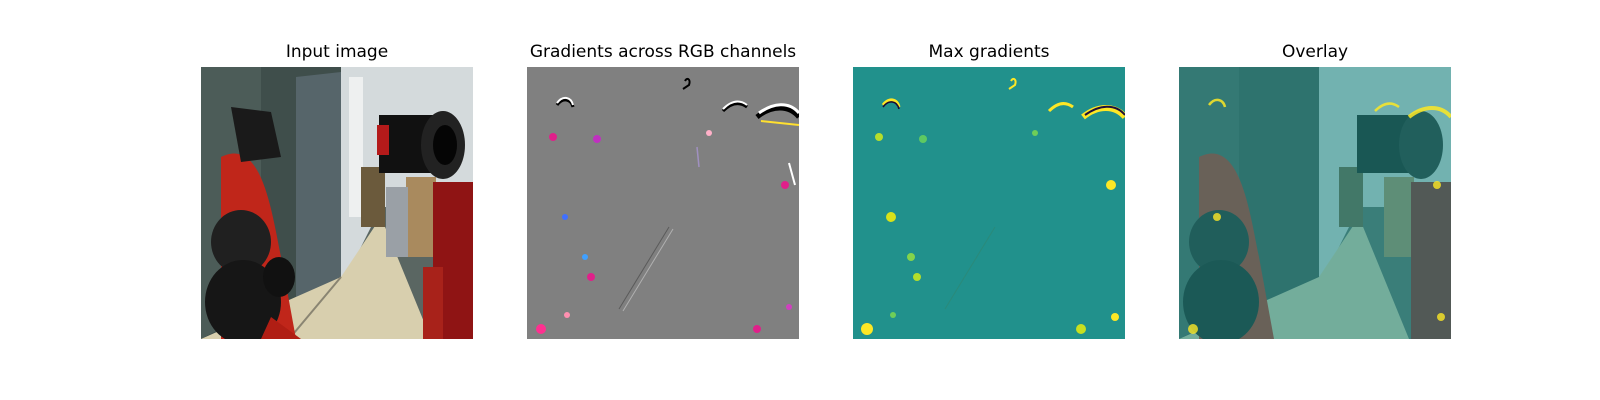 This screenshot has width=1600, height=400. I want to click on overlay-image, so click(1315, 203).